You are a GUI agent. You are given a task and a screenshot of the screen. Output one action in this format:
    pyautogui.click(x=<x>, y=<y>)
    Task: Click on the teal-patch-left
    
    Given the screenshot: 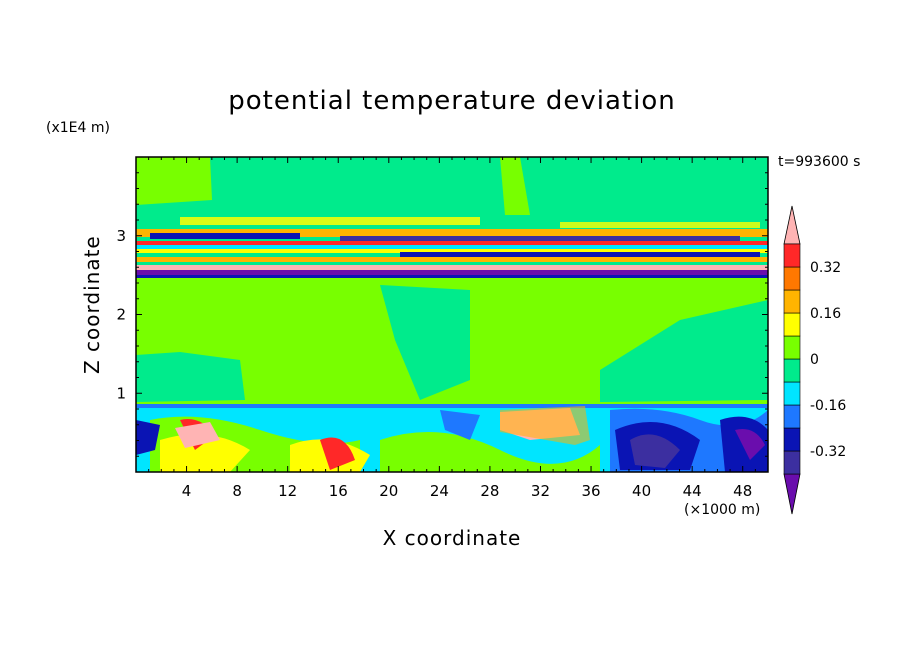 What is the action you would take?
    pyautogui.click(x=190, y=377)
    